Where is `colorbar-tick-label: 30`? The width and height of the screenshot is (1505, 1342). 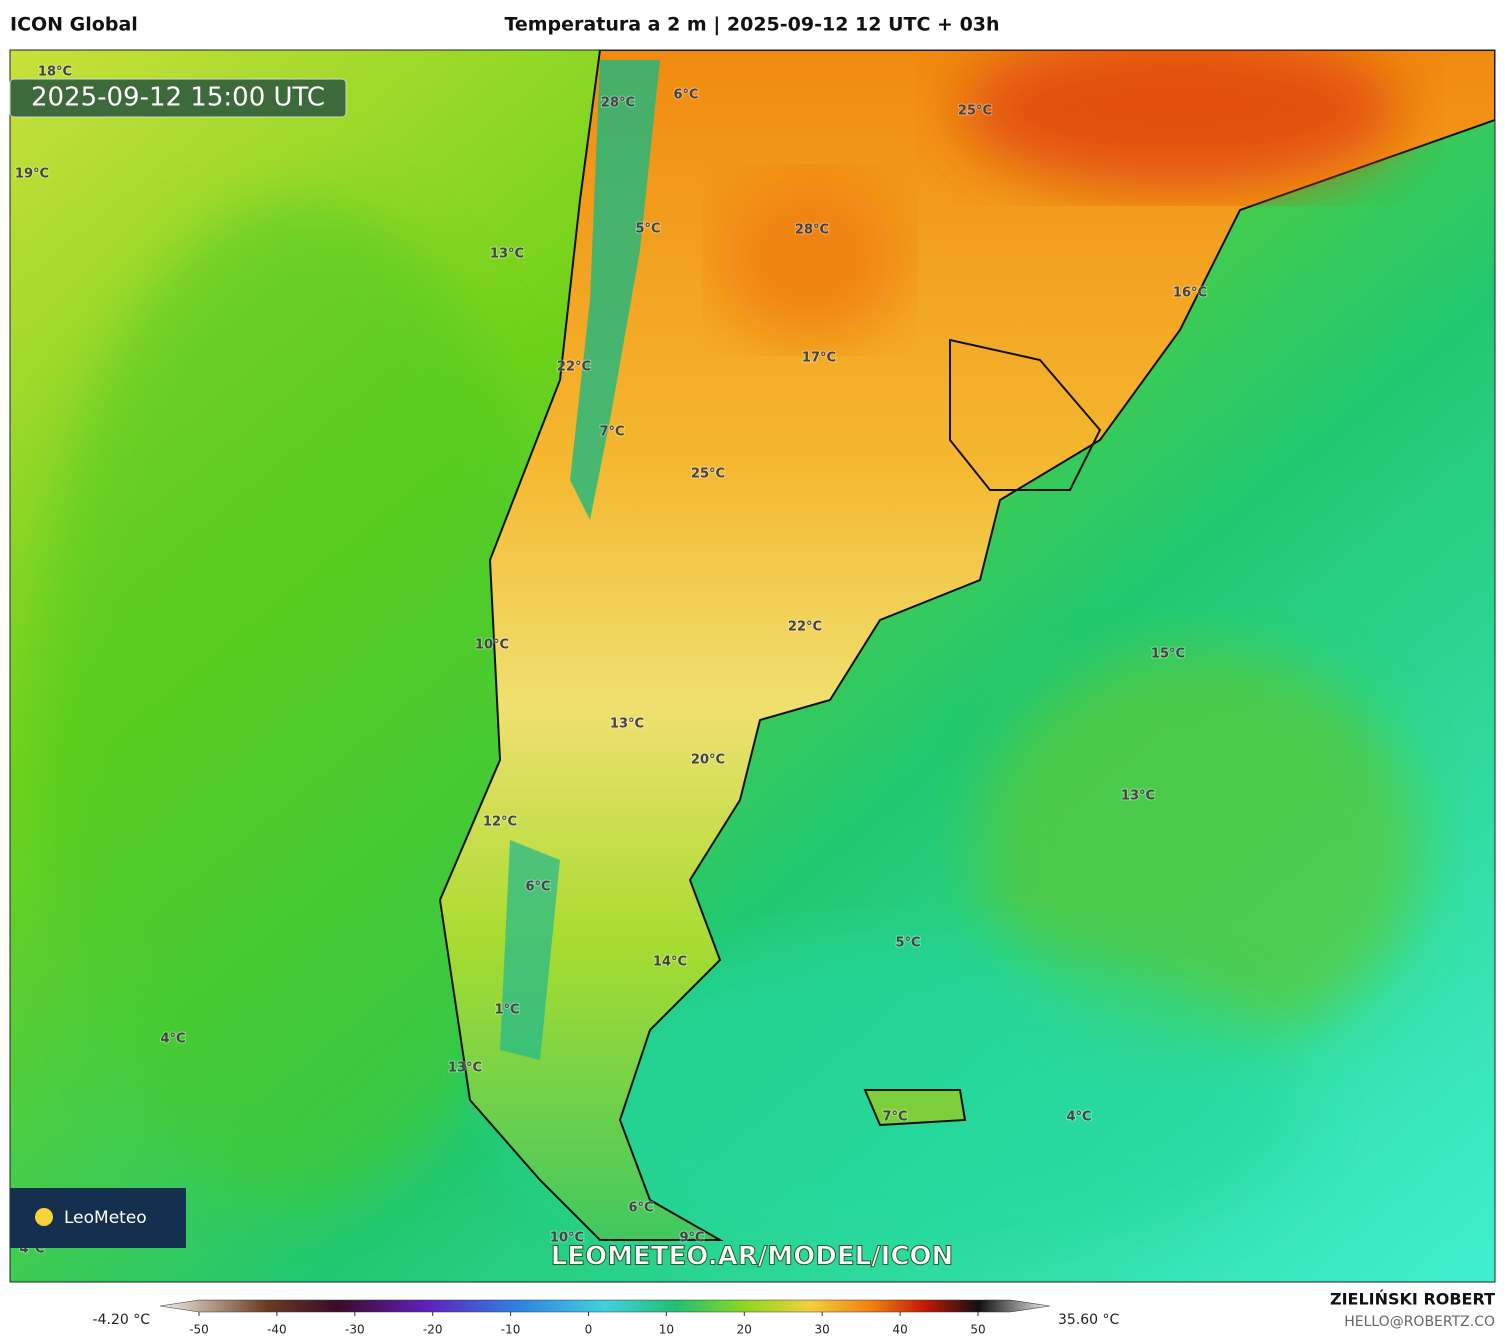 colorbar-tick-label: 30 is located at coordinates (822, 1330).